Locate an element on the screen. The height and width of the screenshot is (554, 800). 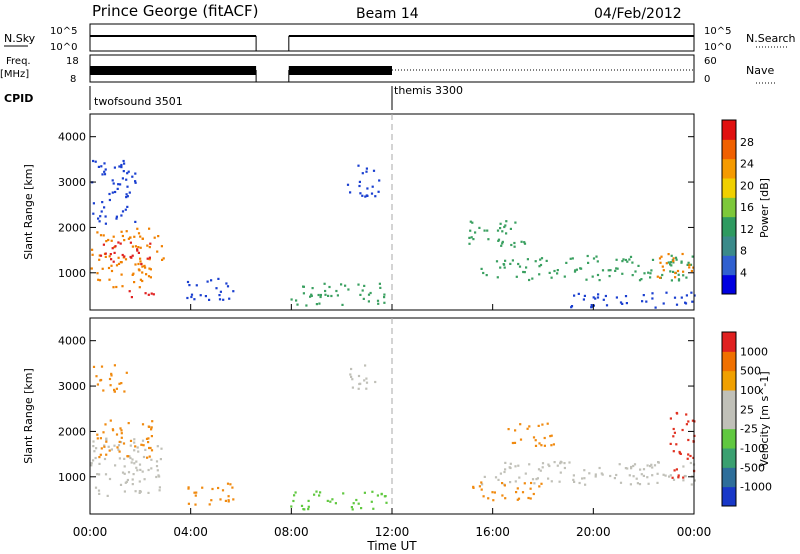
velocity-colorbar-frame is located at coordinates (729, 419).